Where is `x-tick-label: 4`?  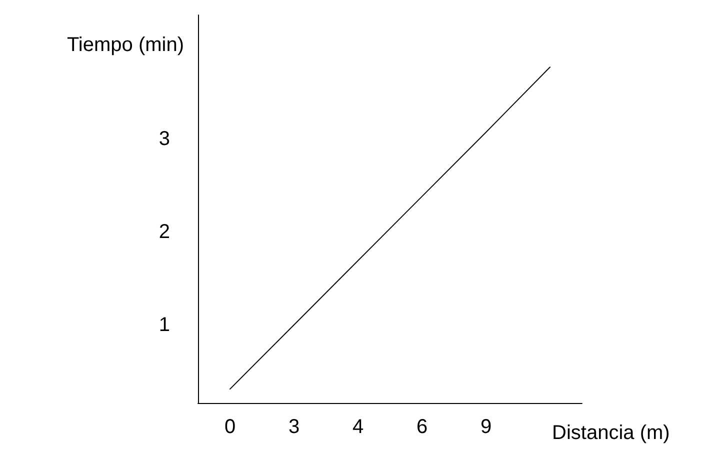
x-tick-label: 4 is located at coordinates (358, 427).